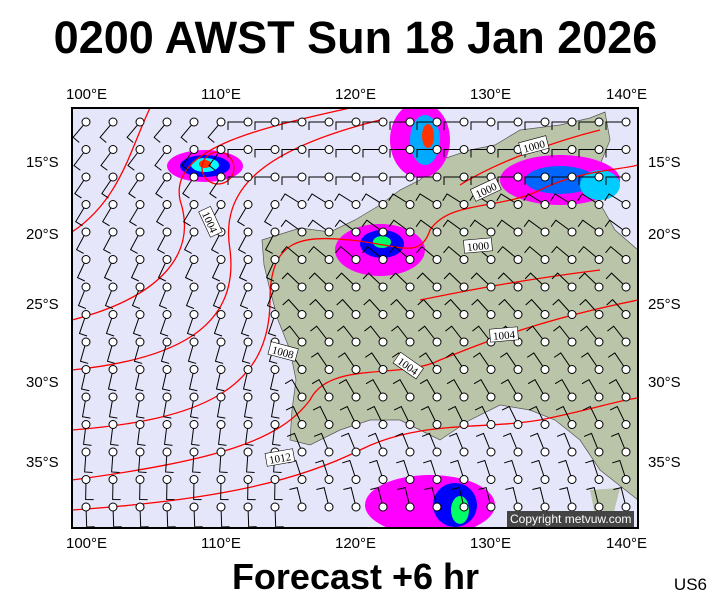 This screenshot has height=600, width=711. I want to click on isobar-label: 1012, so click(280, 459).